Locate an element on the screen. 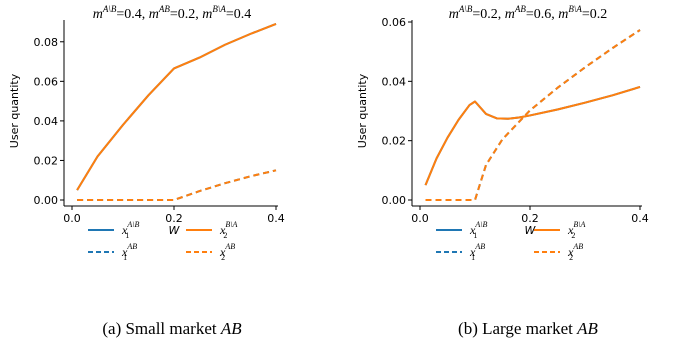 The image size is (688, 354). legend-1: xA\B 1 xB\A 2 xAB 1 xAB 2 is located at coordinates (162, 241).